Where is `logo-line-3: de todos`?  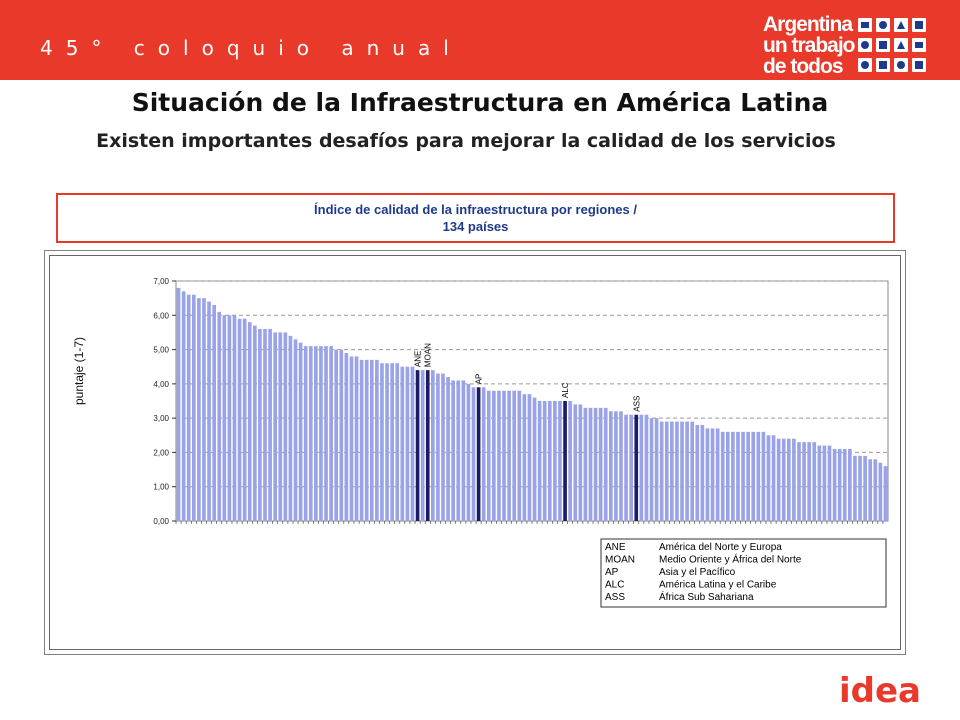
logo-line-3: de todos is located at coordinates (803, 66).